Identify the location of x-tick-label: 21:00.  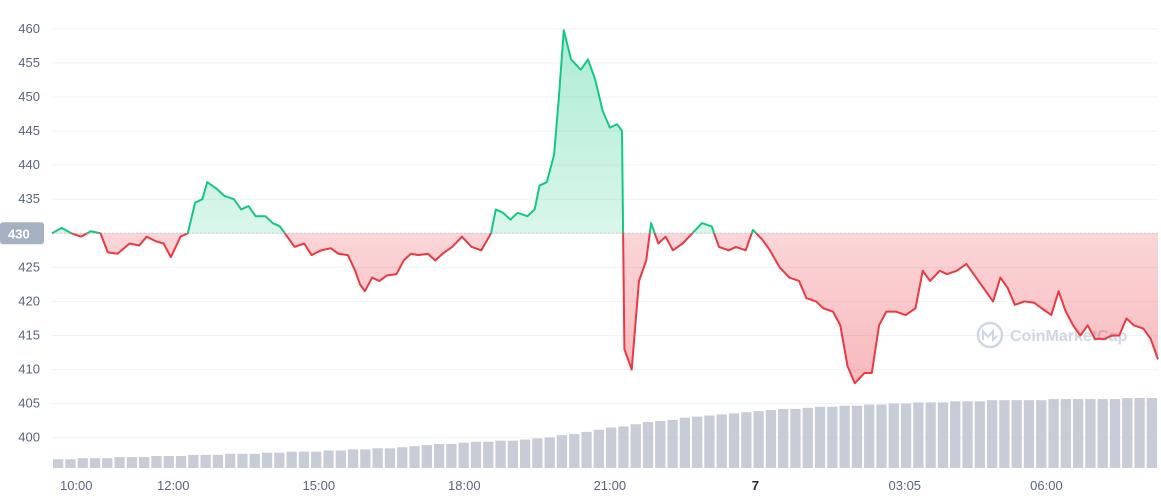
(610, 485).